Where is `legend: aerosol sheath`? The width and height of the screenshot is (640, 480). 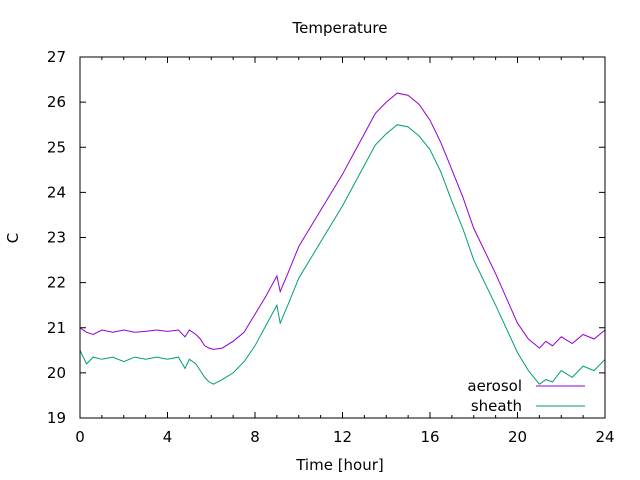
legend: aerosol sheath is located at coordinates (526, 396).